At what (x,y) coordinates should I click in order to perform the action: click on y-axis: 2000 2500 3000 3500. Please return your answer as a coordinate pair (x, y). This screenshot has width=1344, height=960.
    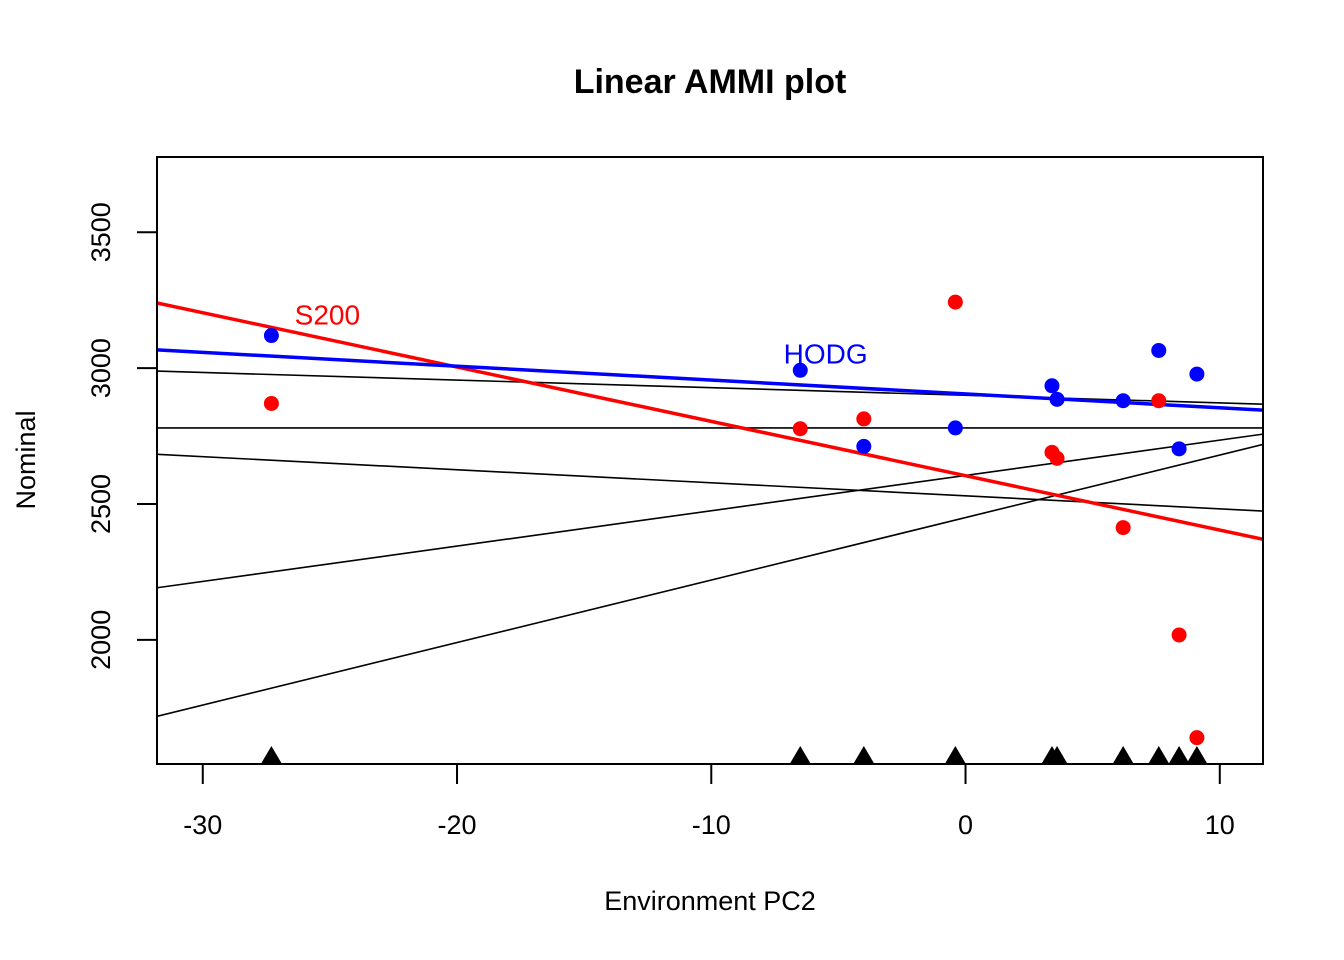
    Looking at the image, I should click on (122, 436).